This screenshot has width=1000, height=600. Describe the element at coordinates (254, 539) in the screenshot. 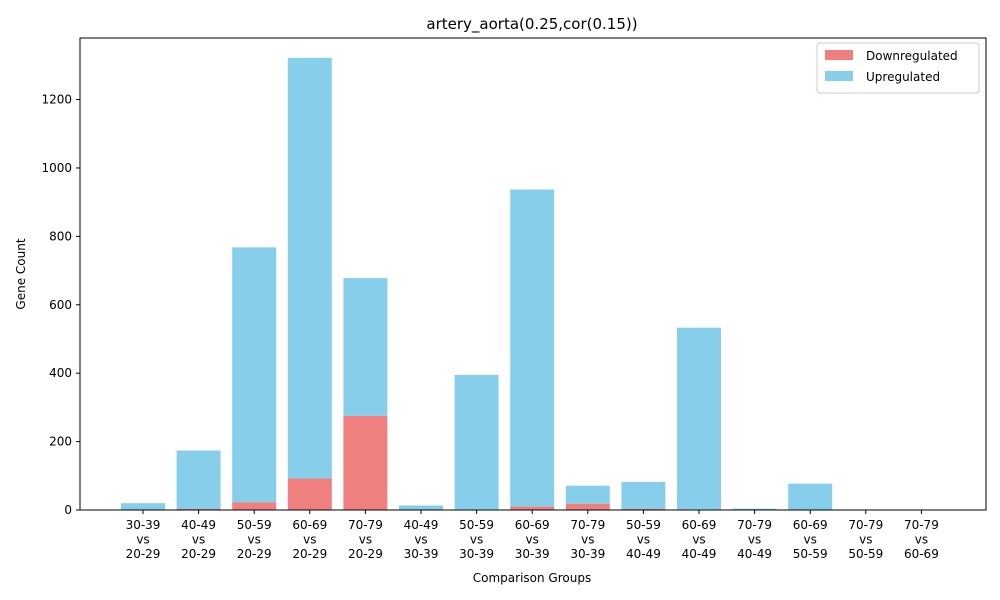

I see `x-tick-label-2: 50-59 vs 20-29` at that location.